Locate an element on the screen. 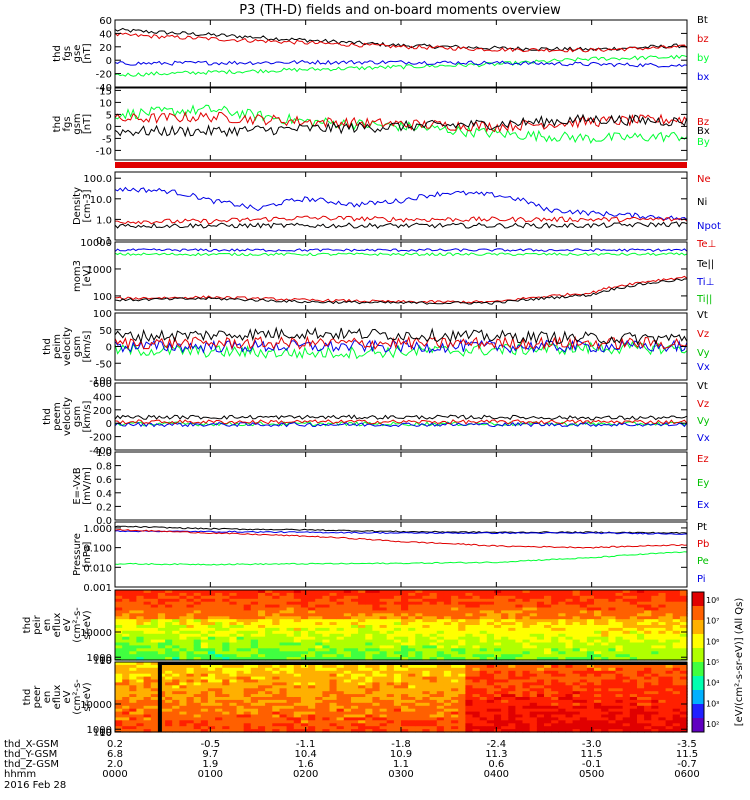  y-axis-label: thd is located at coordinates (47, 346).